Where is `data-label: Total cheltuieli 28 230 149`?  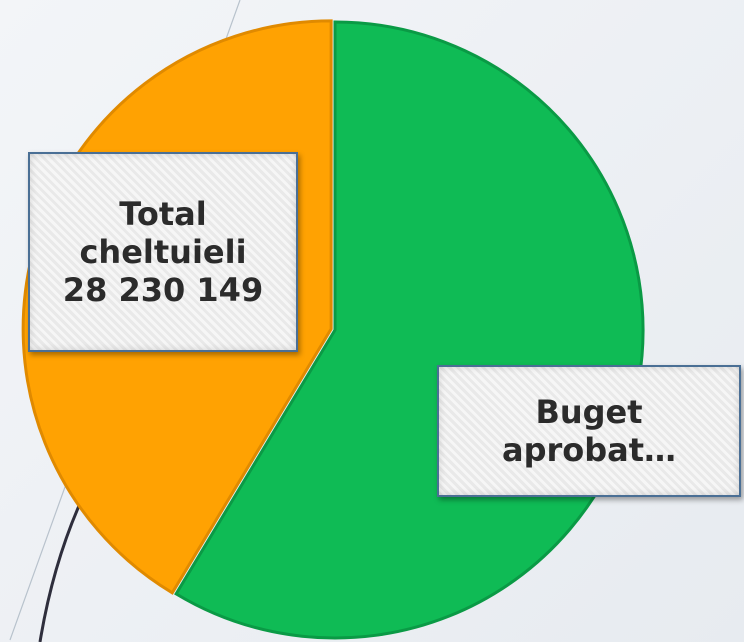
data-label: Total cheltuieli 28 230 149 is located at coordinates (163, 252).